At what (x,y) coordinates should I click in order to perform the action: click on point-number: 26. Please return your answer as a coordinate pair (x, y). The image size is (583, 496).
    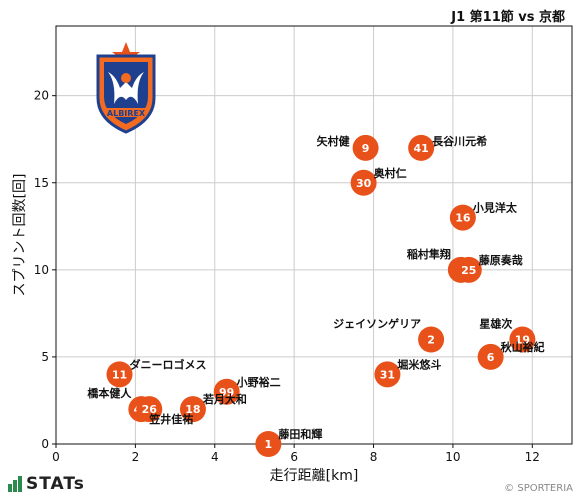
    Looking at the image, I should click on (150, 409).